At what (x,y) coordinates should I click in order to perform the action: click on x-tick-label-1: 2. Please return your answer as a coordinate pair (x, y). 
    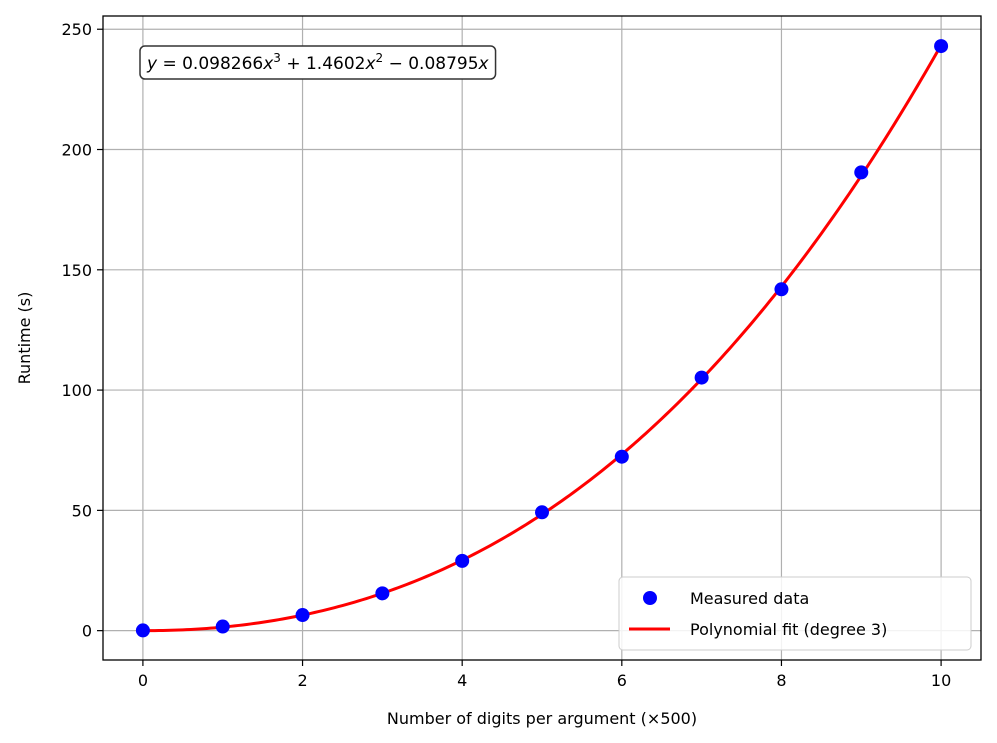
    Looking at the image, I should click on (302, 680).